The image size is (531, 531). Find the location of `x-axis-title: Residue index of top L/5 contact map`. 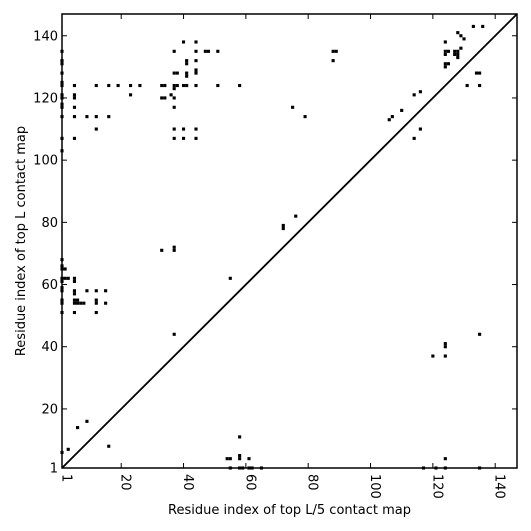

x-axis-title: Residue index of top L/5 contact map is located at coordinates (289, 510).